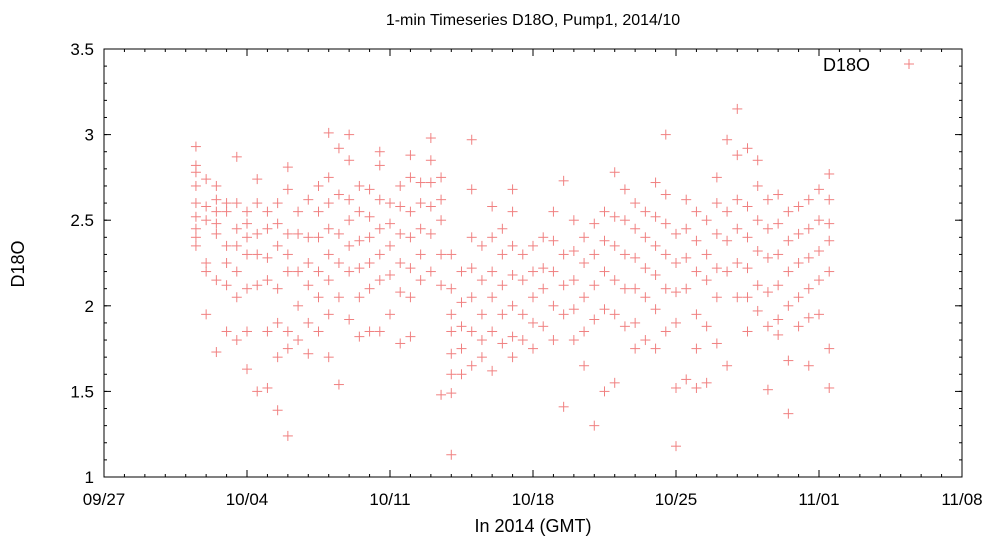  I want to click on x-tick-label: 11/01, so click(818, 499).